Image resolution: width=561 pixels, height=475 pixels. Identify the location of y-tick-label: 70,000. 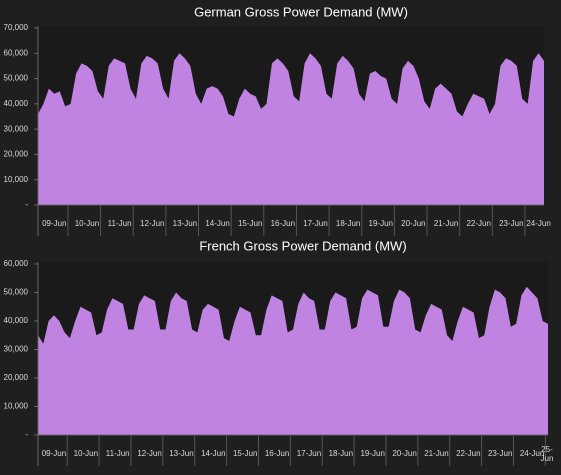
(16, 27).